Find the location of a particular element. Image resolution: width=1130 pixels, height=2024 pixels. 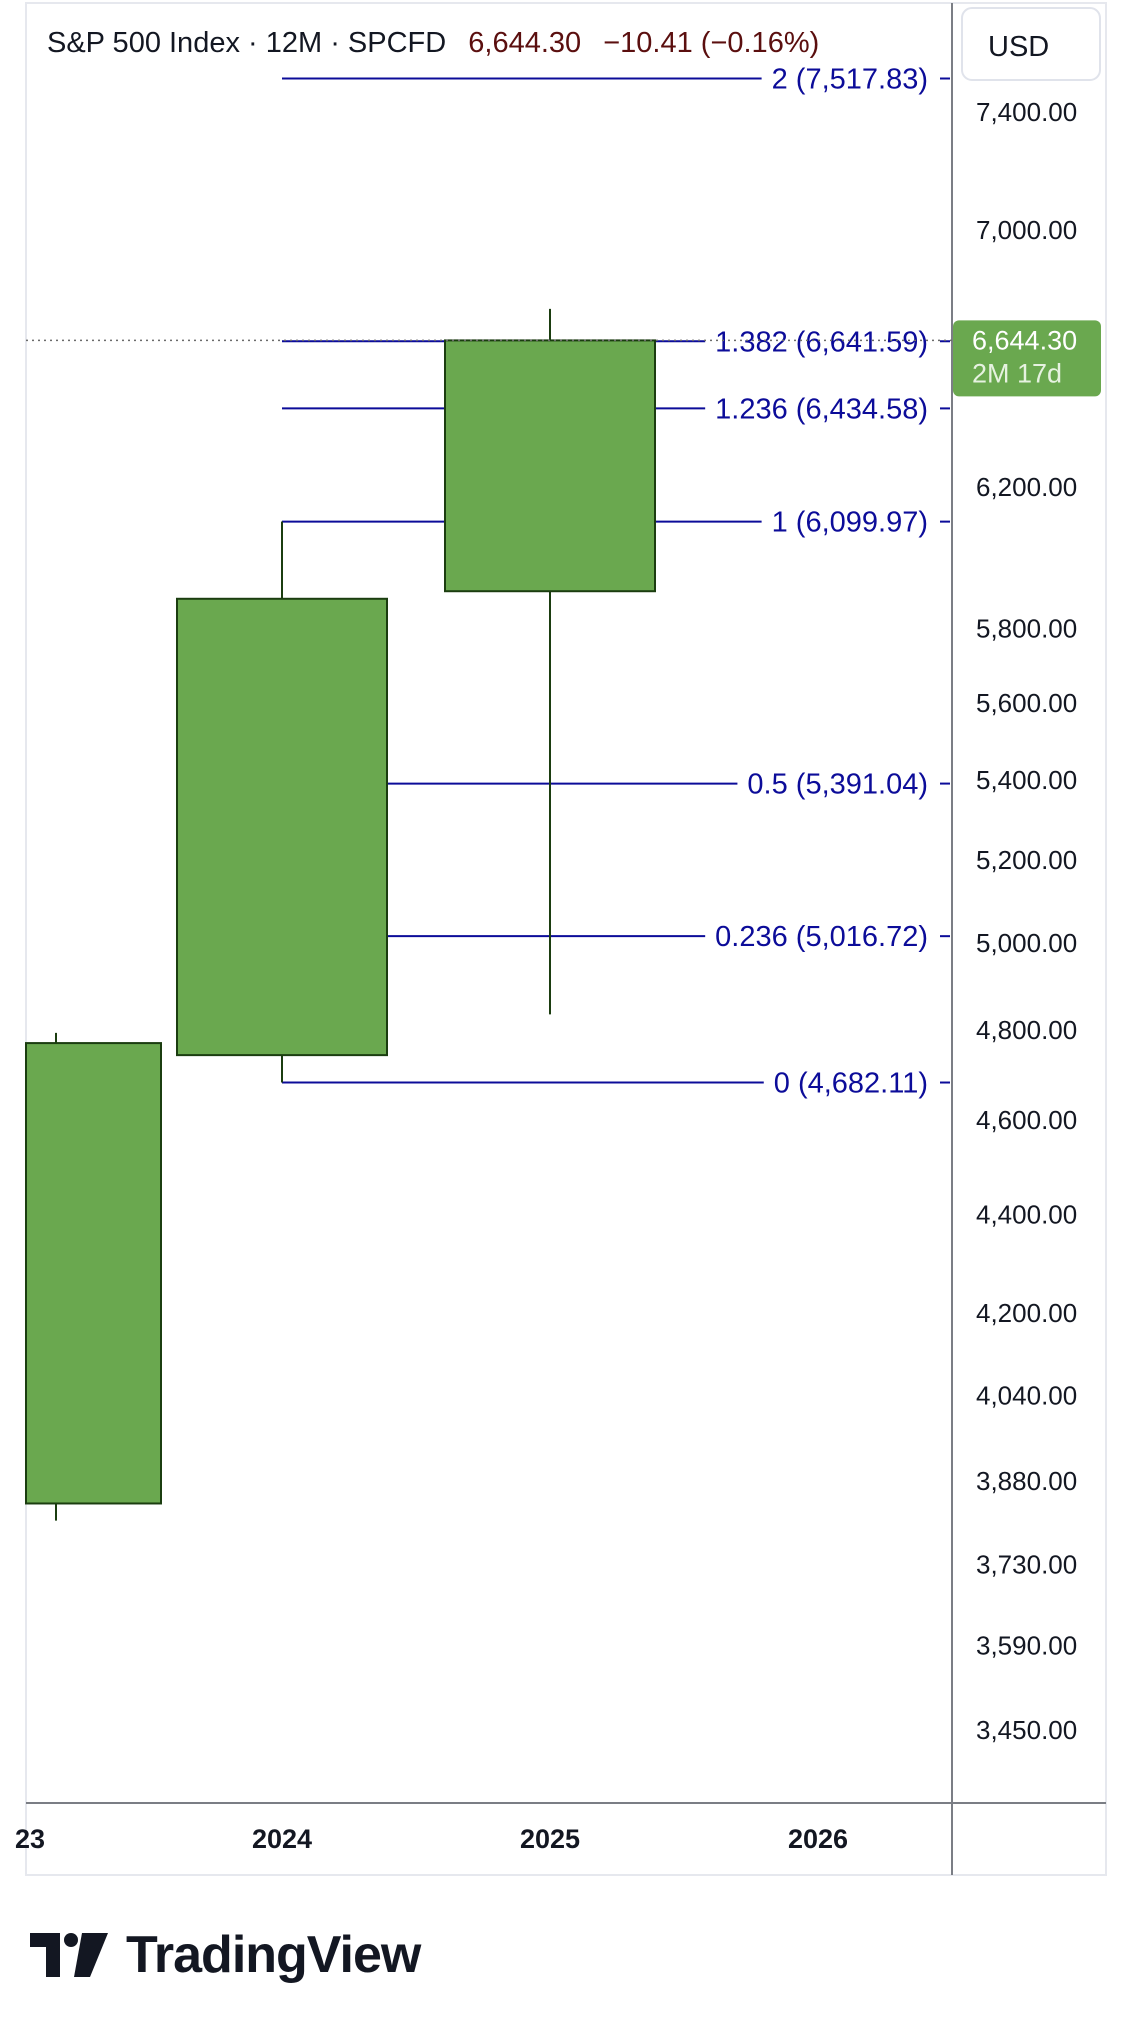

tradingview-logo-icon is located at coordinates (69, 1955).